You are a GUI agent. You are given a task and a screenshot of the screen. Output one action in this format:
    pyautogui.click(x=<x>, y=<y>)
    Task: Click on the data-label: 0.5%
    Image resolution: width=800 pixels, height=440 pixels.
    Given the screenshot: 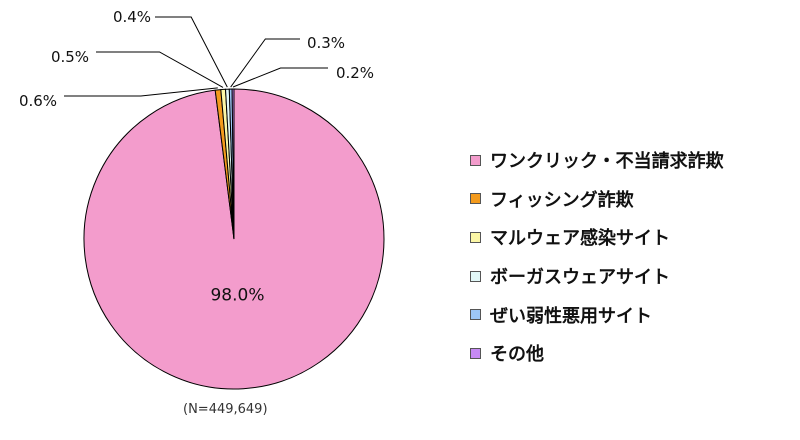 What is the action you would take?
    pyautogui.click(x=70, y=57)
    